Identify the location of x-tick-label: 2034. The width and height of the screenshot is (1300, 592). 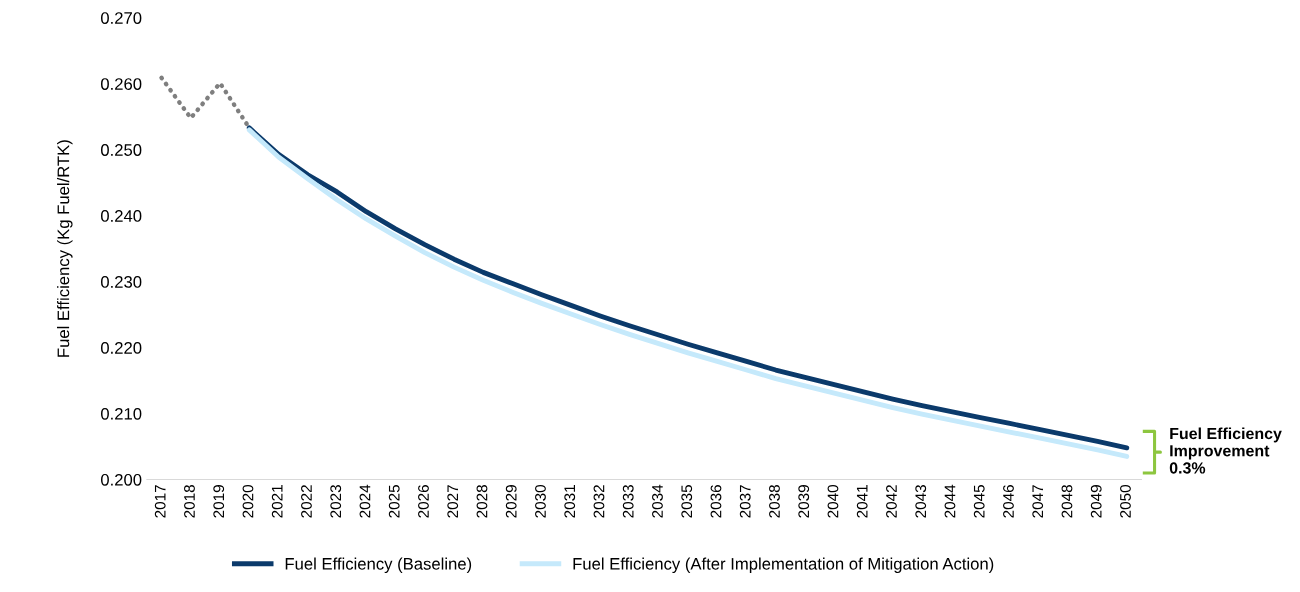
(657, 501).